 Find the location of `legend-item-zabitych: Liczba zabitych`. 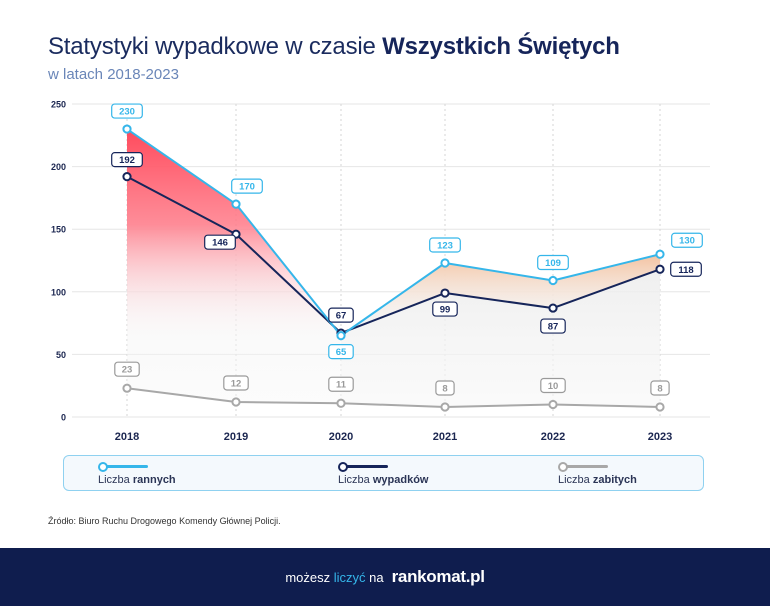

legend-item-zabitych: Liczba zabitych is located at coordinates (597, 474).